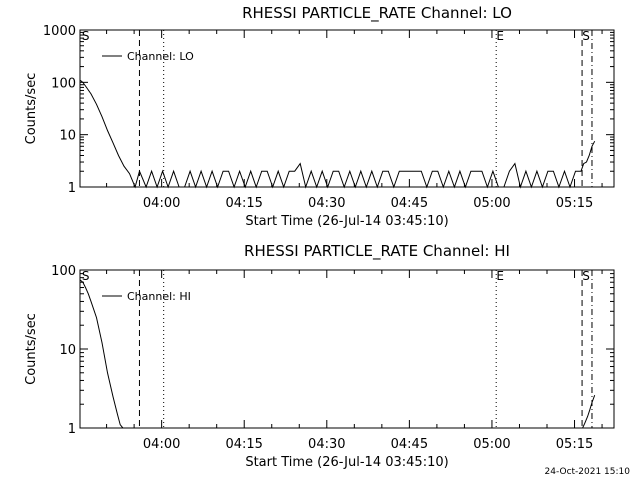 The height and width of the screenshot is (480, 640). Describe the element at coordinates (377, 251) in the screenshot. I see `chart-title: RHESSI PARTICLE_RATE Channel: HI` at that location.